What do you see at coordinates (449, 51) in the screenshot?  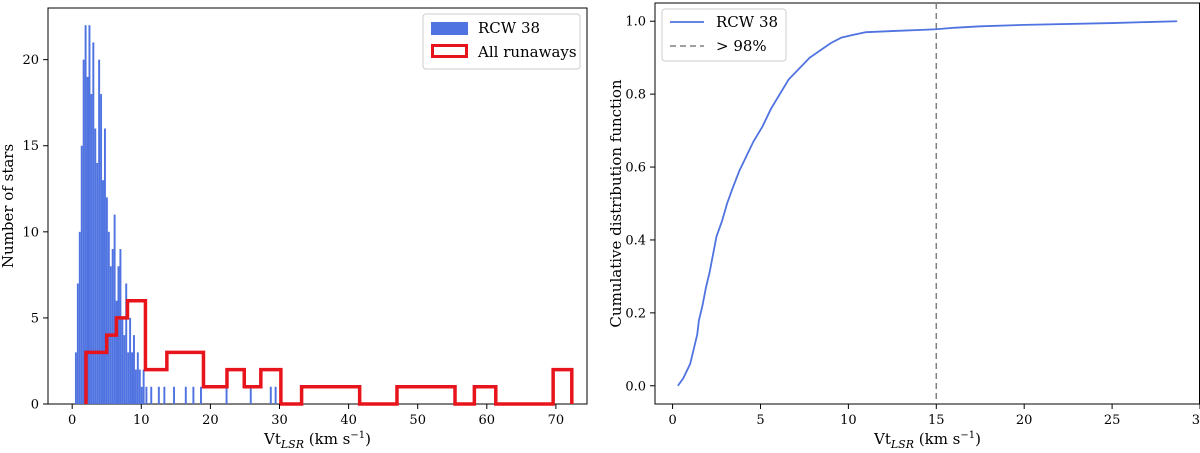 I see `legend-swatch-runaways` at bounding box center [449, 51].